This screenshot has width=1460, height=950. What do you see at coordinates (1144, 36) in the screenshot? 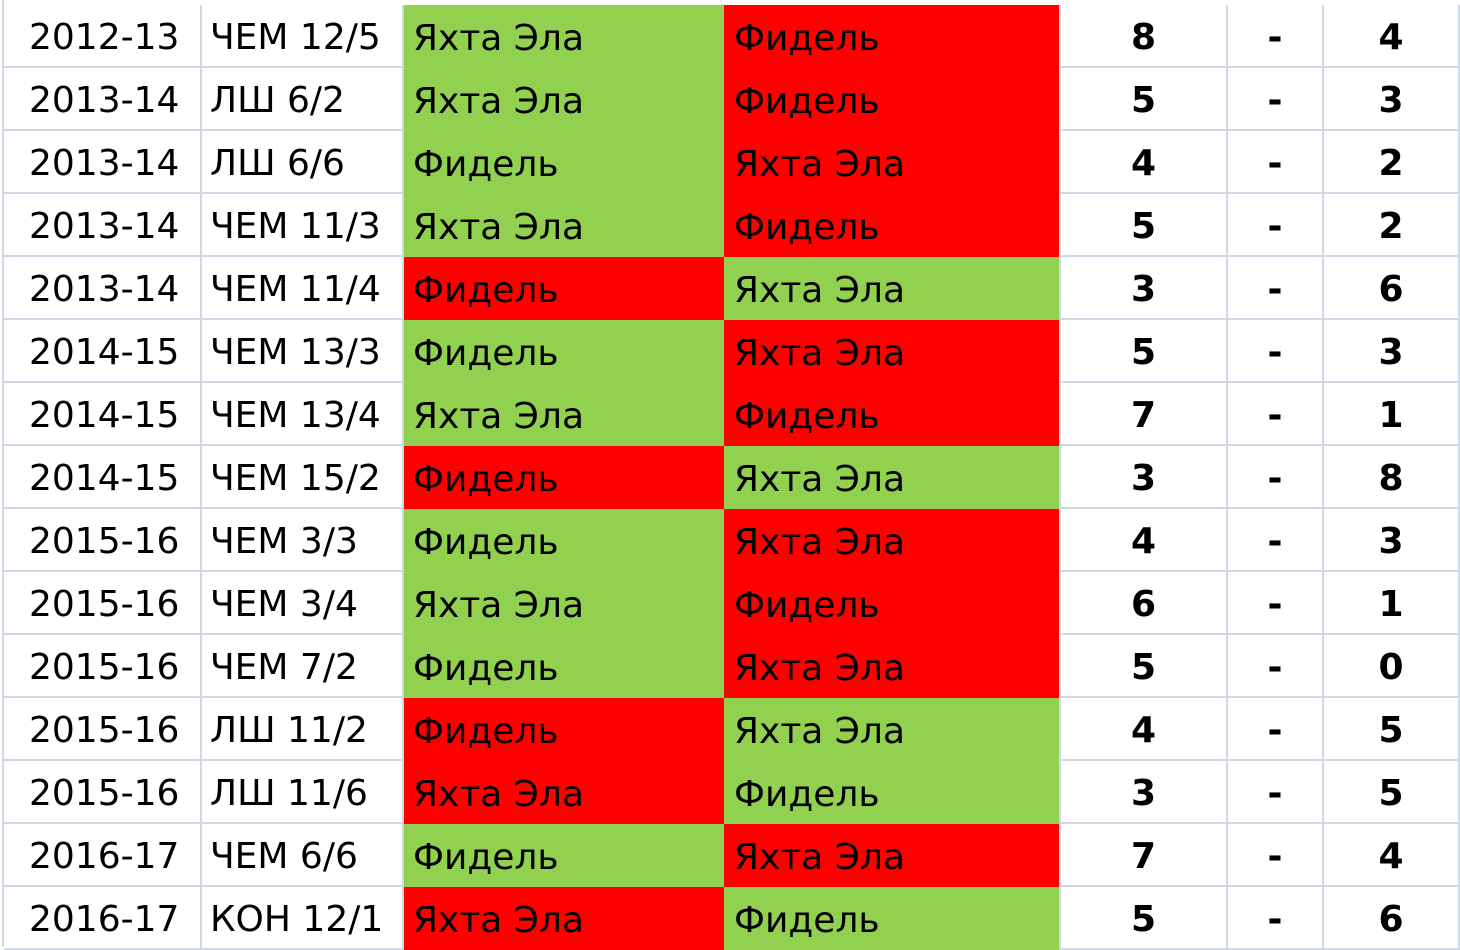
I see `score-one-cell: 8` at bounding box center [1144, 36].